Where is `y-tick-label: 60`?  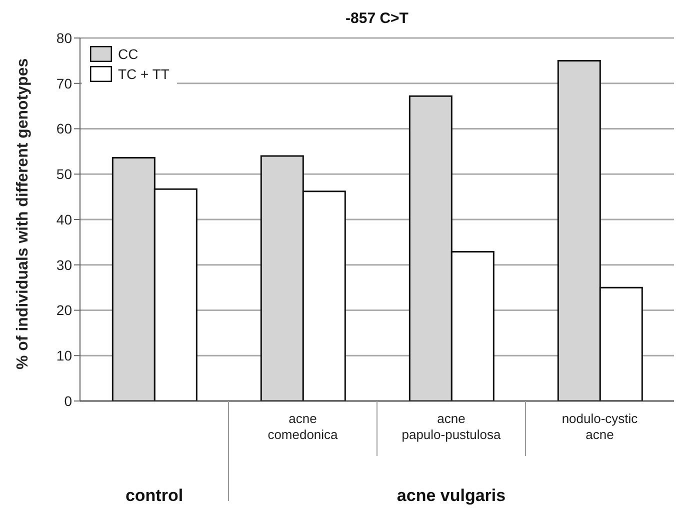
y-tick-label: 60 is located at coordinates (64, 128).